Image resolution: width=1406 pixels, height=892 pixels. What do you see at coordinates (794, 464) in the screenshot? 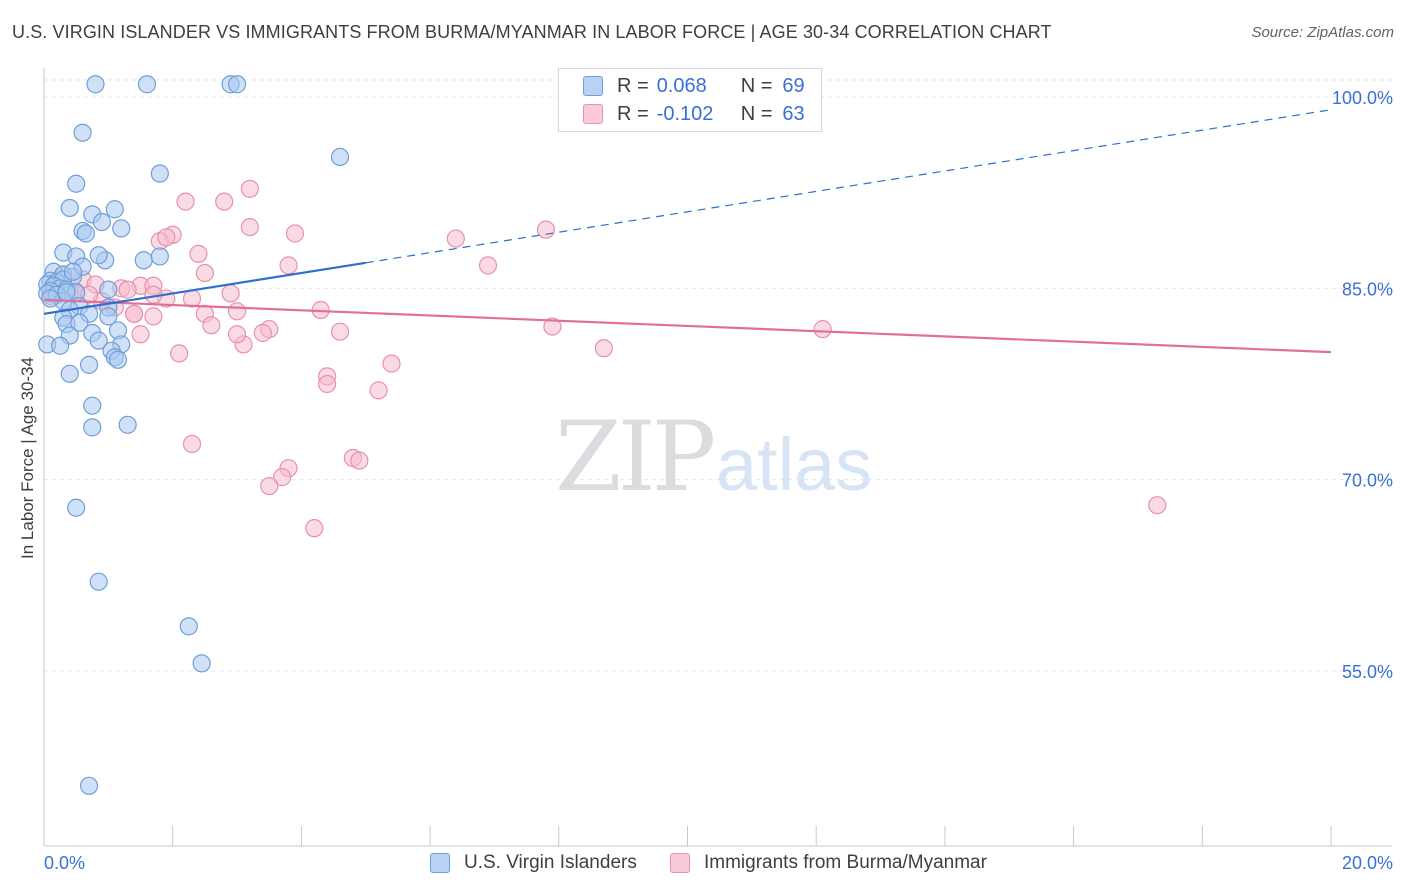
I see `watermark-atlas: atlas` at bounding box center [794, 464].